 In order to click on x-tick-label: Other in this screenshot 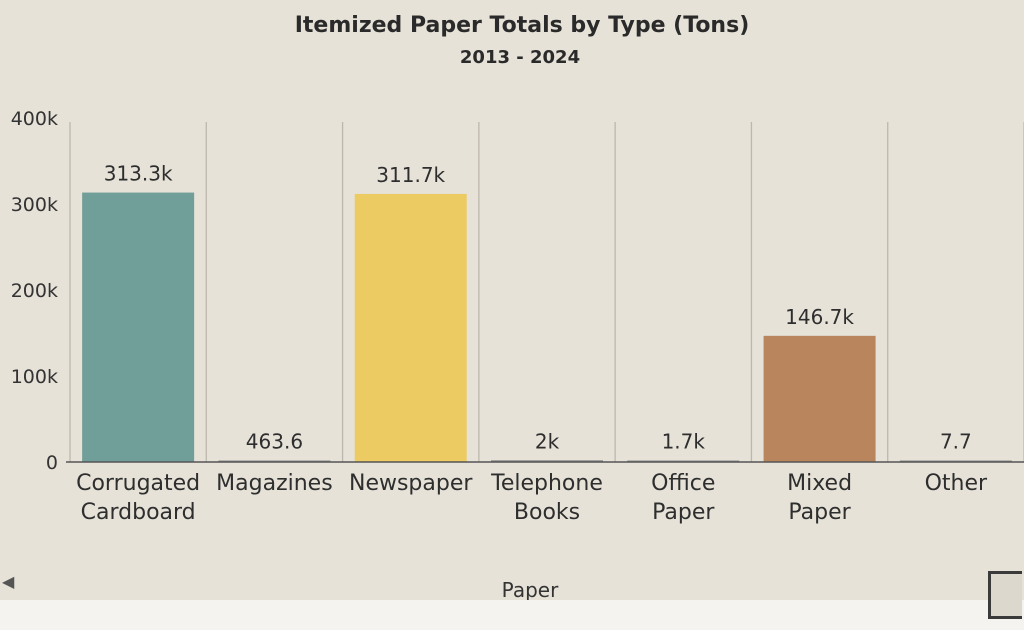, I will do `click(956, 483)`.